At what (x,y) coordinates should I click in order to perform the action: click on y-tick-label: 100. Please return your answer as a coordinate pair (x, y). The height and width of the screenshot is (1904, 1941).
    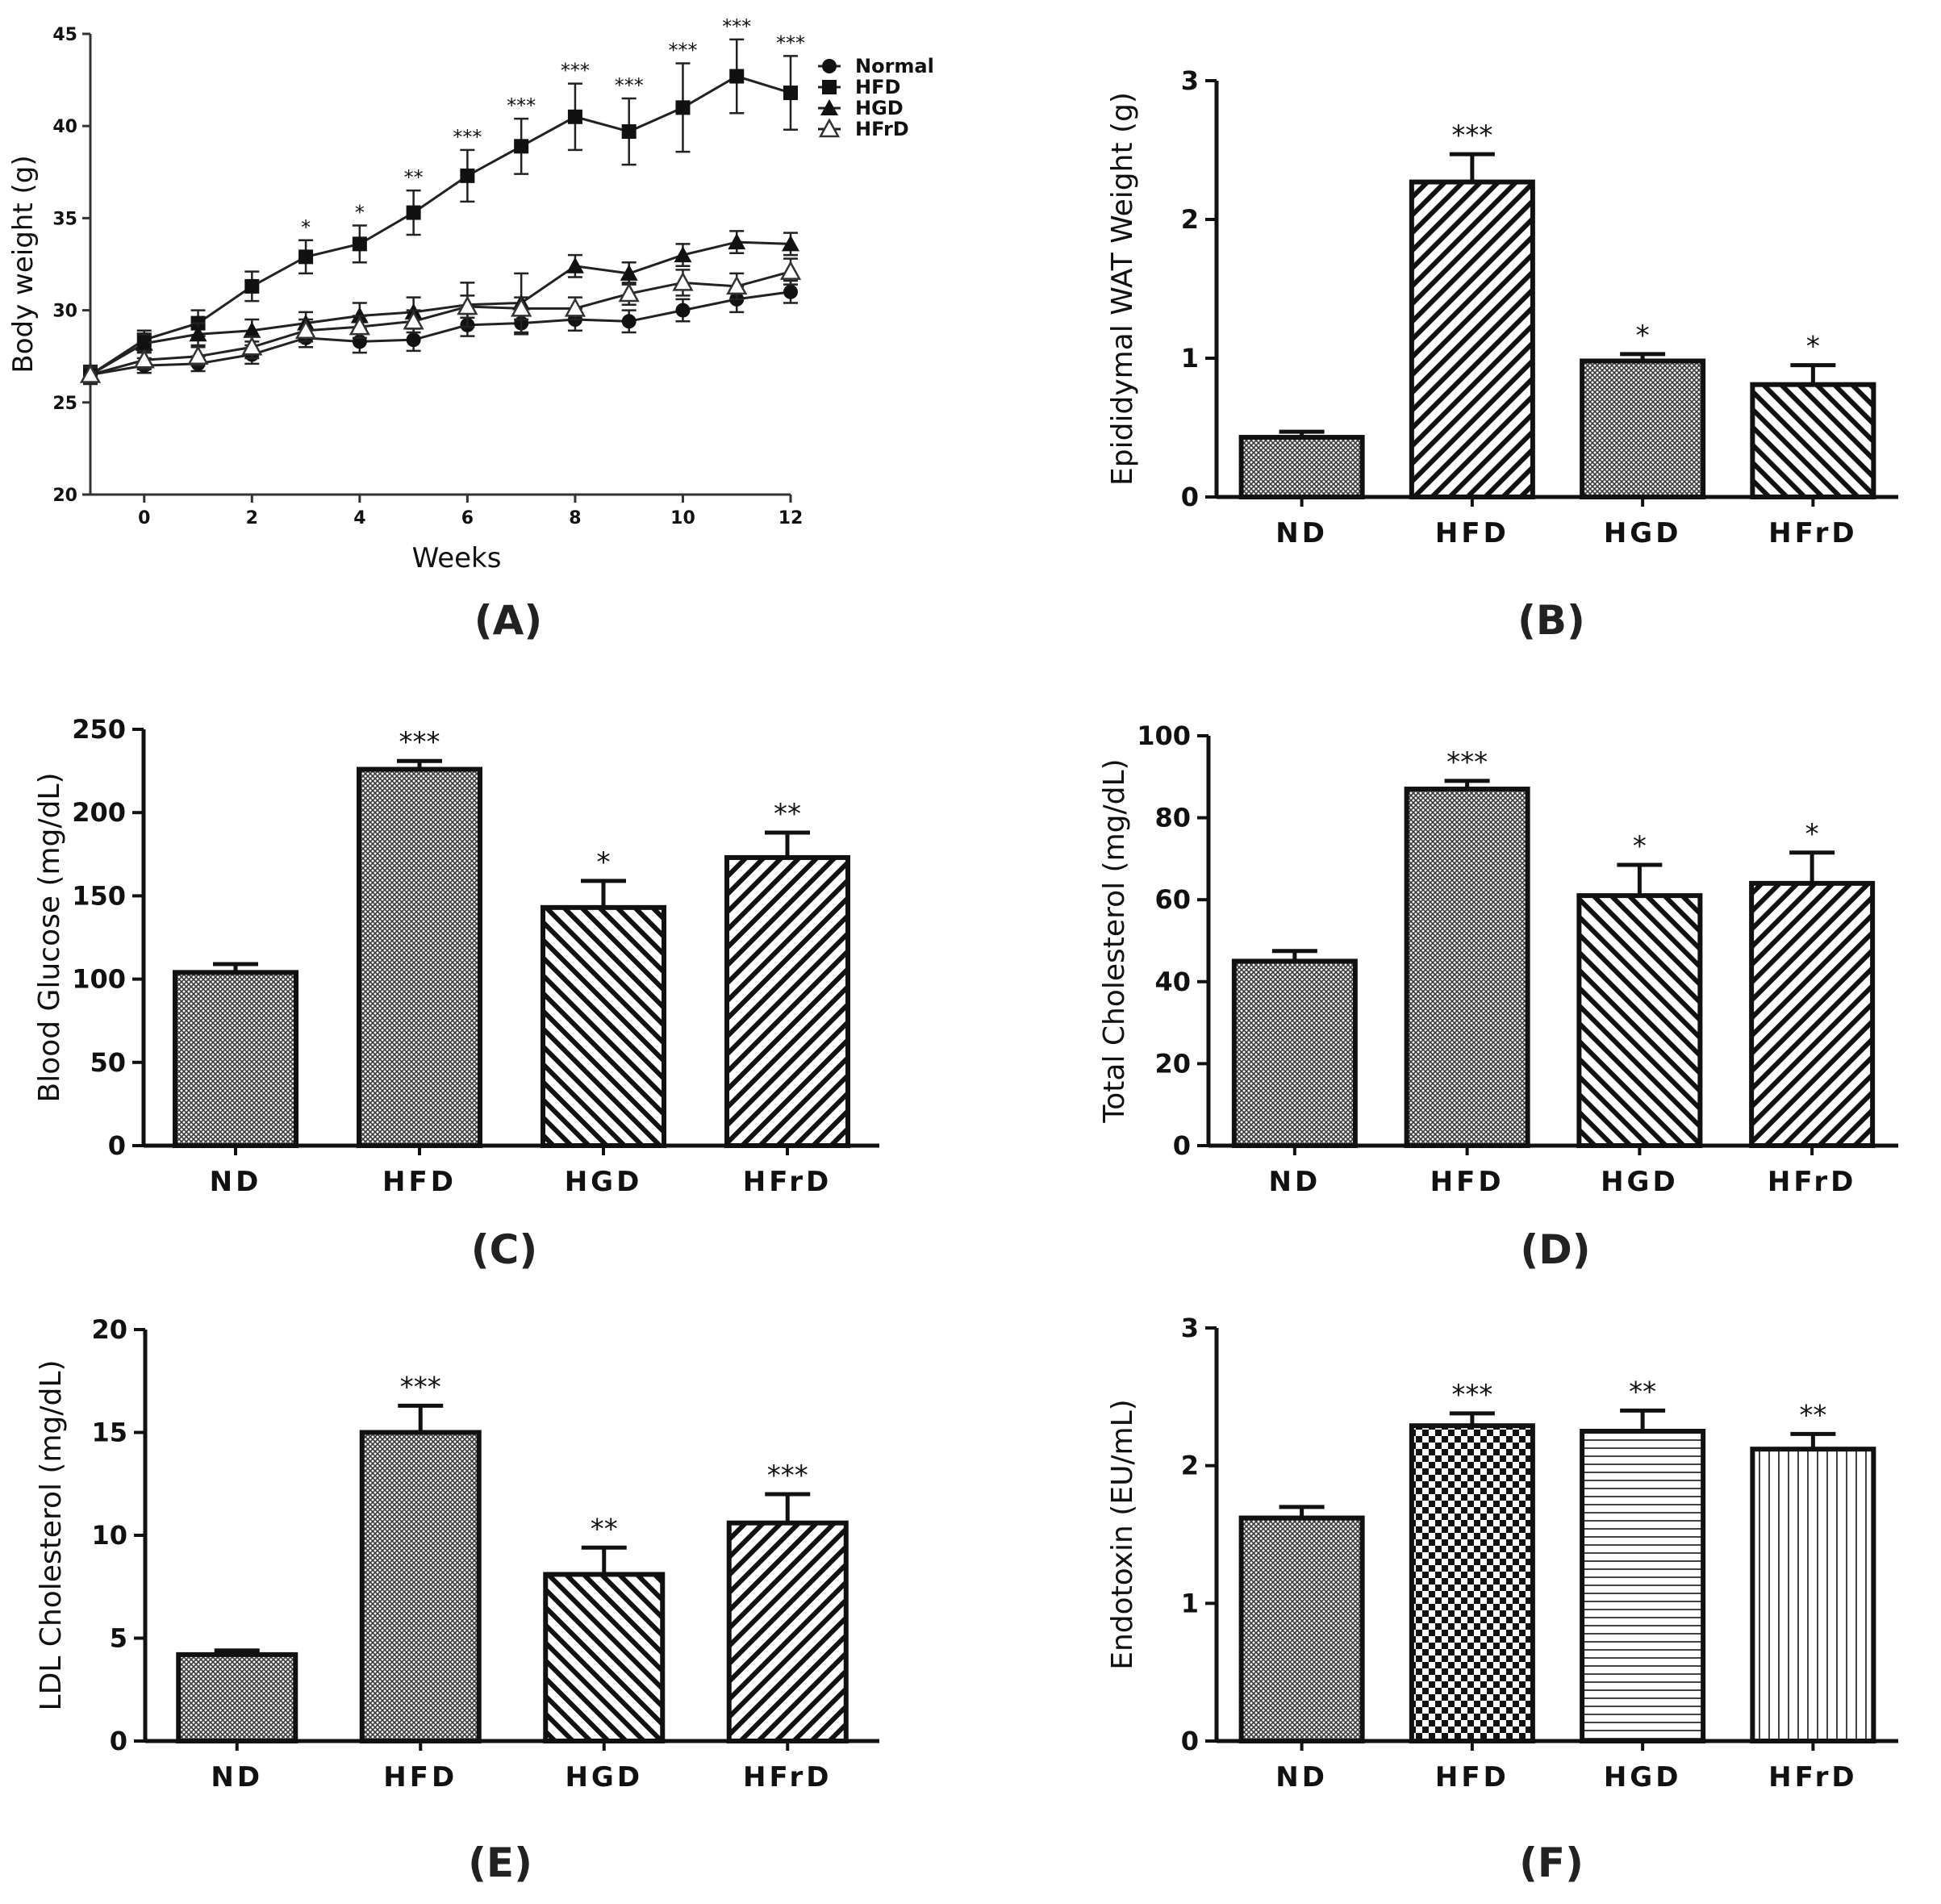
    Looking at the image, I should click on (1164, 736).